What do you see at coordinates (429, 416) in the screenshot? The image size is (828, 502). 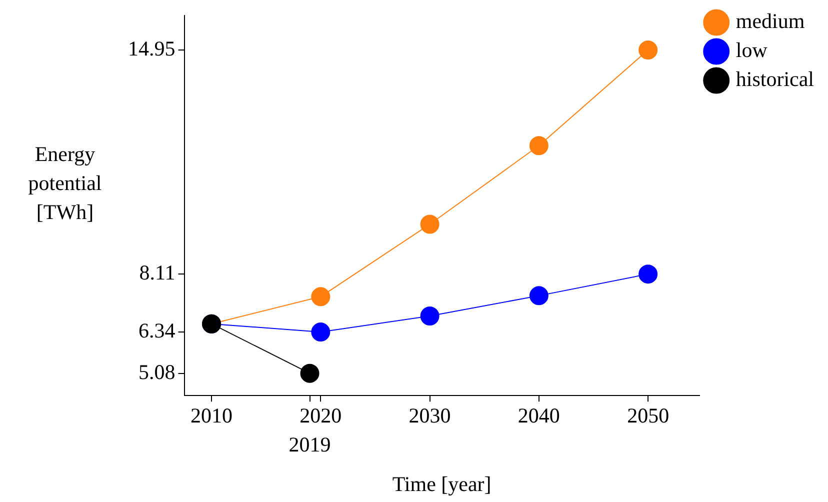 I see `x-tick-label: 2030` at bounding box center [429, 416].